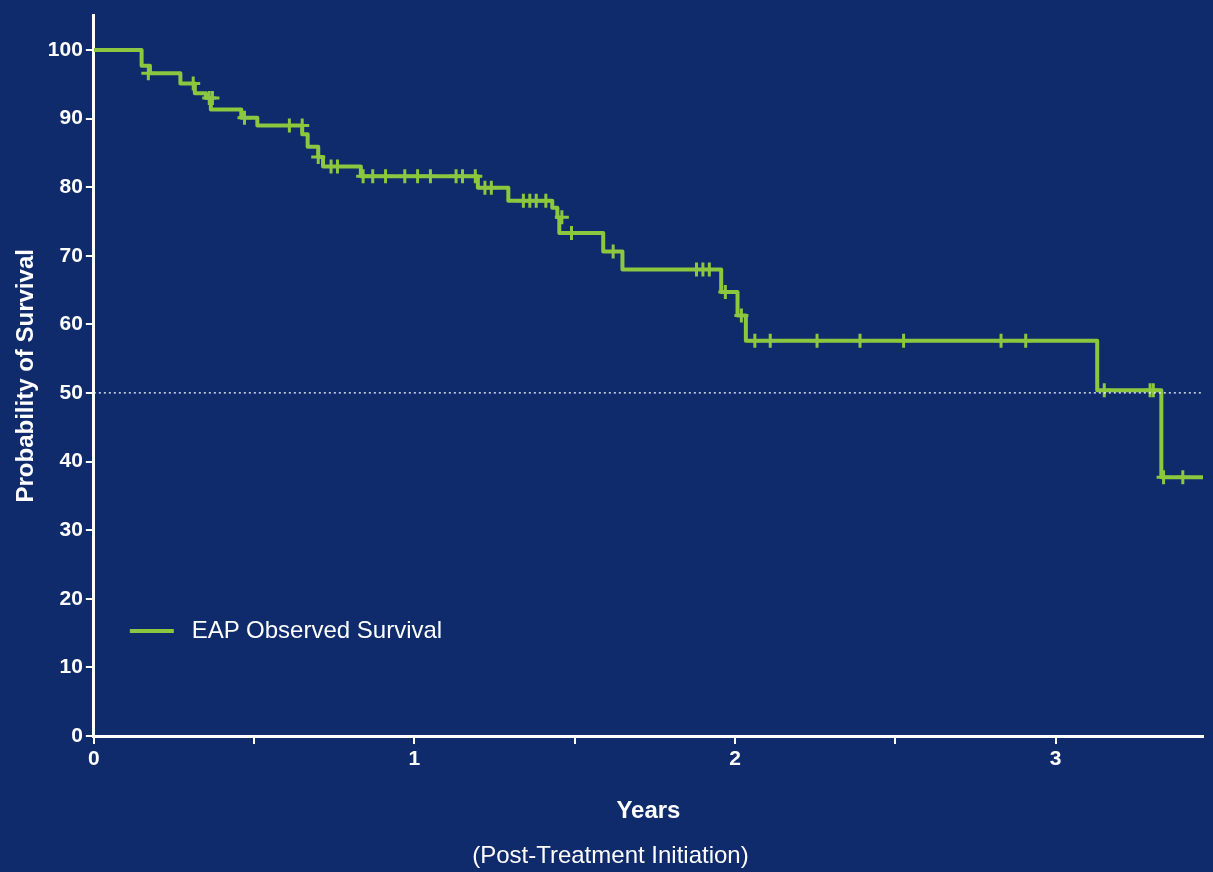 The height and width of the screenshot is (872, 1213). What do you see at coordinates (610, 854) in the screenshot?
I see `text: (Post-Treatment Initiation)` at bounding box center [610, 854].